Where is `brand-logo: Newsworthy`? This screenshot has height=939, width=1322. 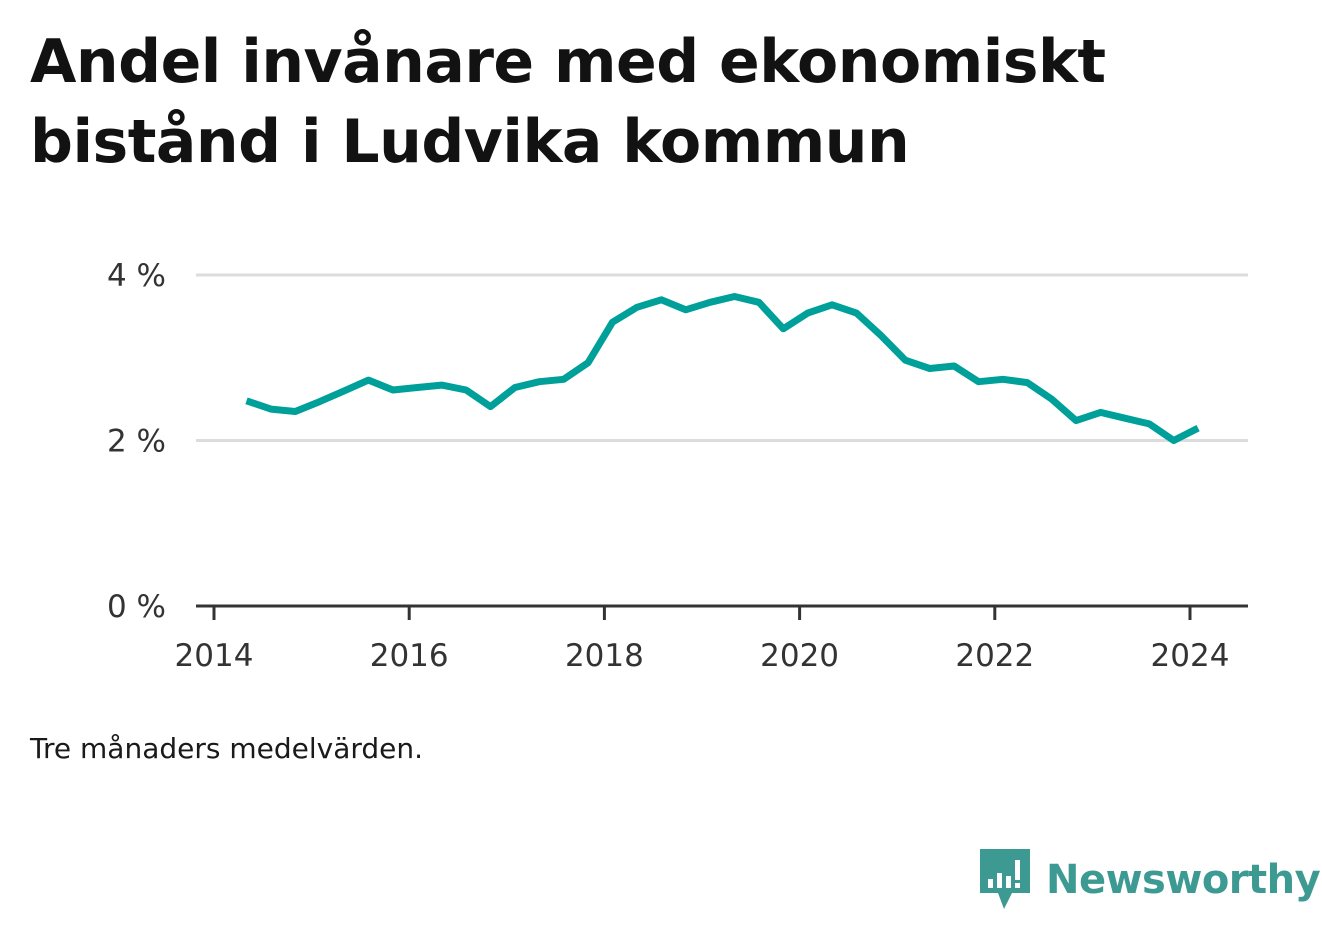
brand-logo: Newsworthy is located at coordinates (1150, 880).